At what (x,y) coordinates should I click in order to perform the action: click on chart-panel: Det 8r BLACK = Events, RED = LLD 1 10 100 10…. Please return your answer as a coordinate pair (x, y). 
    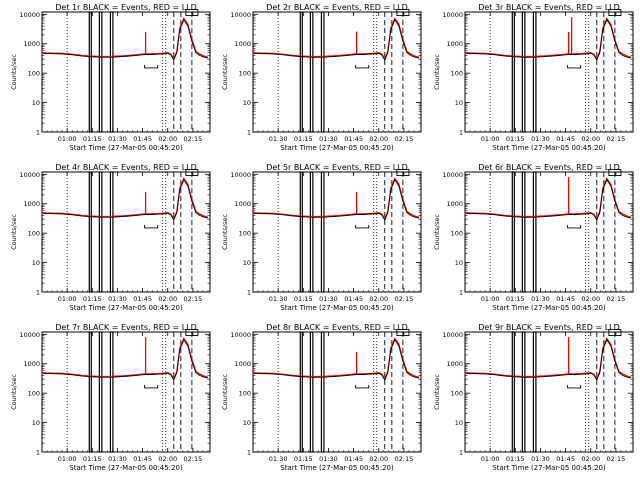
    Looking at the image, I should click on (321, 397).